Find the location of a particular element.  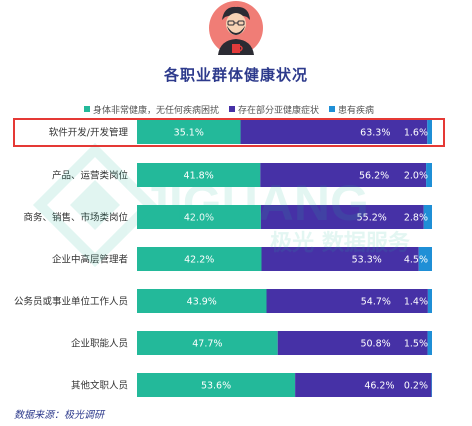

category-label: 商务、销售、市场类岗位 is located at coordinates (75, 218).